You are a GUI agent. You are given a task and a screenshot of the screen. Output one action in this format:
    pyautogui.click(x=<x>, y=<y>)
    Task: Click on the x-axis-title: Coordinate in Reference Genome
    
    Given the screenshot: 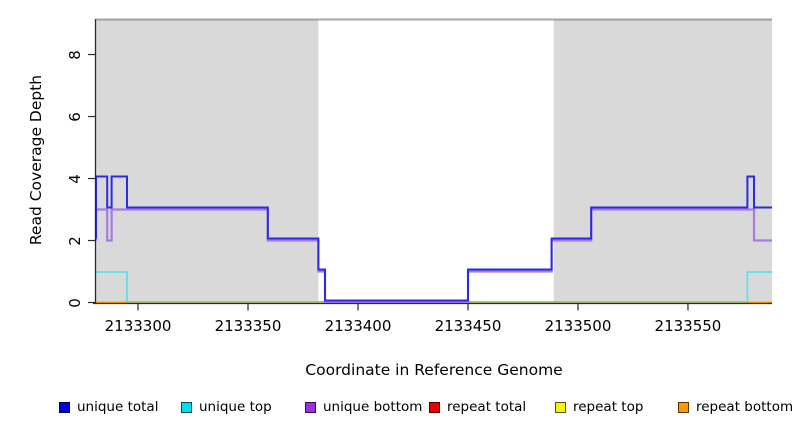 What is the action you would take?
    pyautogui.click(x=434, y=370)
    